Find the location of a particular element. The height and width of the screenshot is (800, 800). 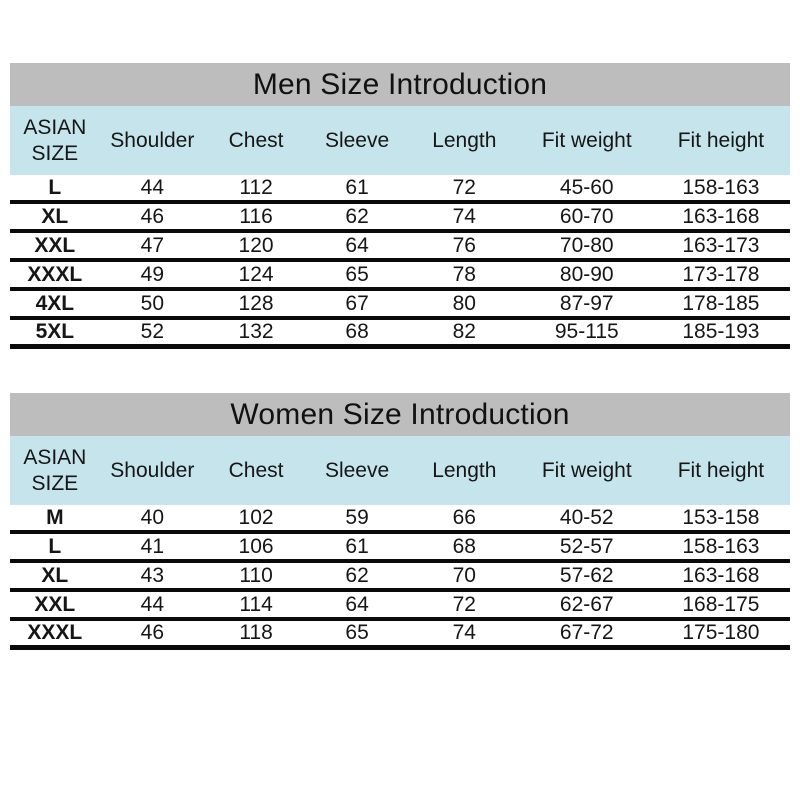

table-cell: 163-173 is located at coordinates (721, 245).